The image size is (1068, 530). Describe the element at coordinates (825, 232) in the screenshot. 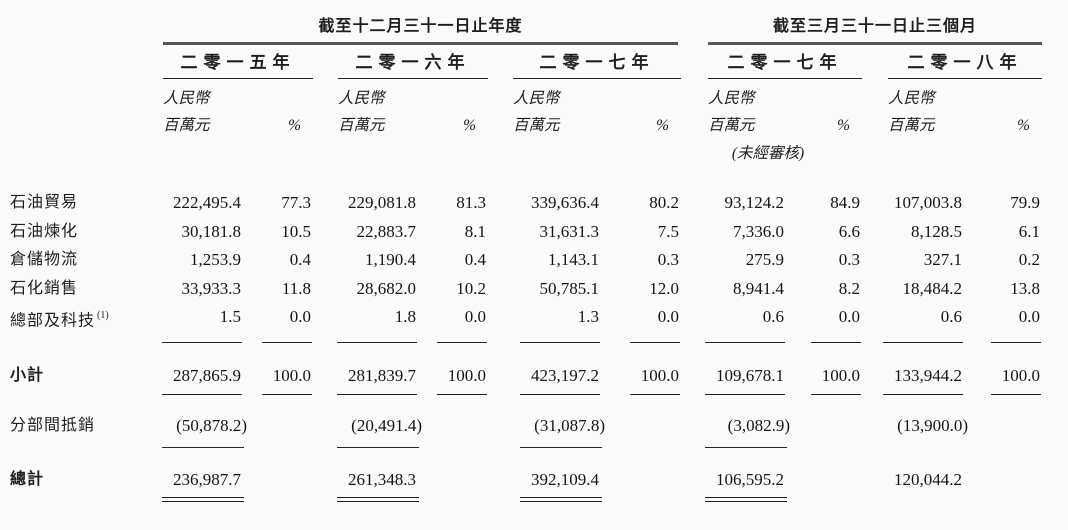

I see `percent-cell: 6.6` at that location.